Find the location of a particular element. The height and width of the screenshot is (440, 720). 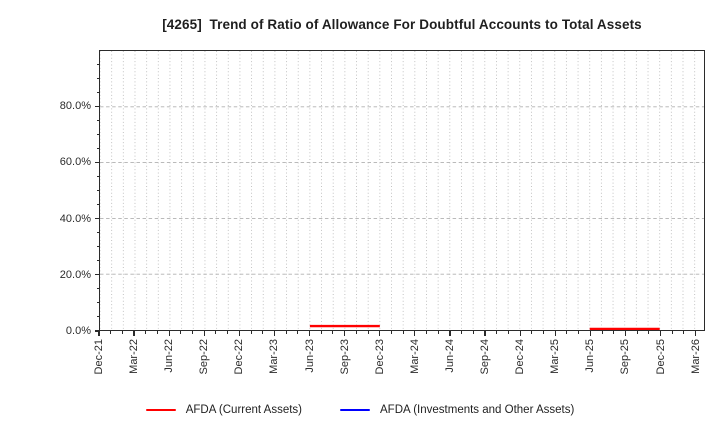

y-tick-label: 0.0% is located at coordinates (78, 331).